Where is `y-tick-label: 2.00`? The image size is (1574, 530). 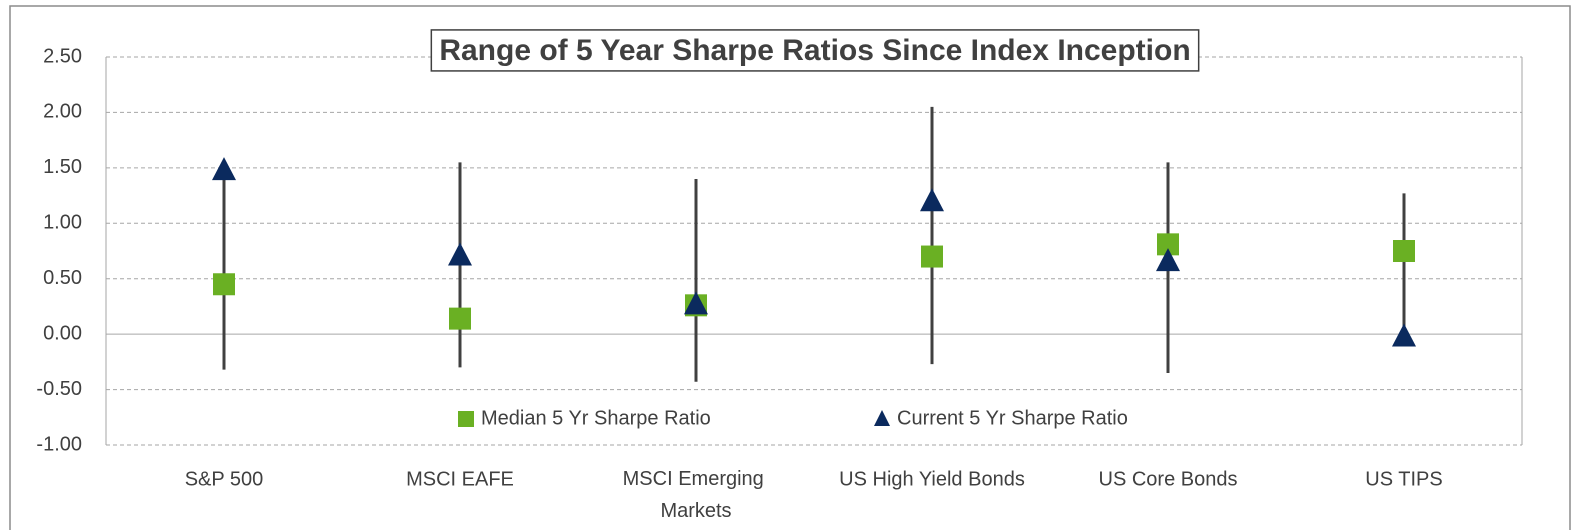
y-tick-label: 2.00 is located at coordinates (62, 112).